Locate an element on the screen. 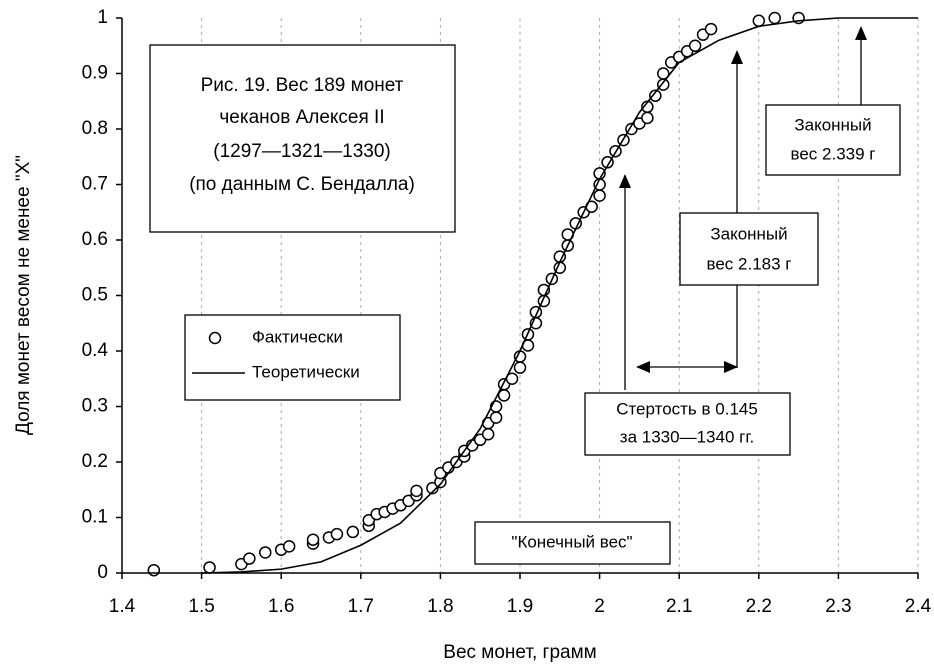 This screenshot has width=934, height=668. y-tick-label: 0.9 is located at coordinates (95, 73).